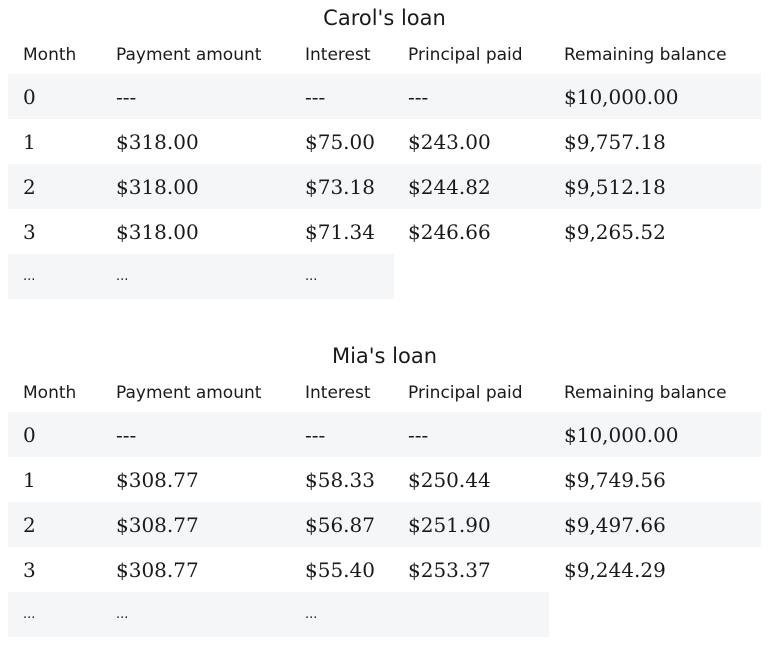  What do you see at coordinates (449, 479) in the screenshot?
I see `principal-cell: $250.44` at bounding box center [449, 479].